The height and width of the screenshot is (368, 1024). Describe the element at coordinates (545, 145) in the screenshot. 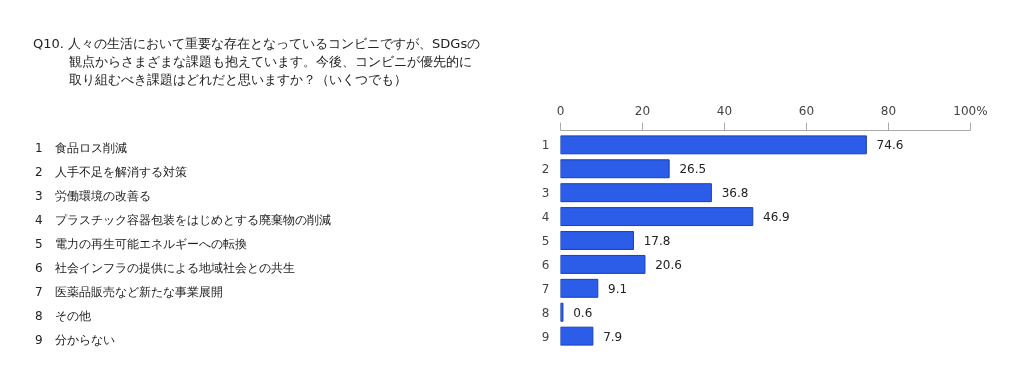

I see `y-tick-label: 1` at that location.